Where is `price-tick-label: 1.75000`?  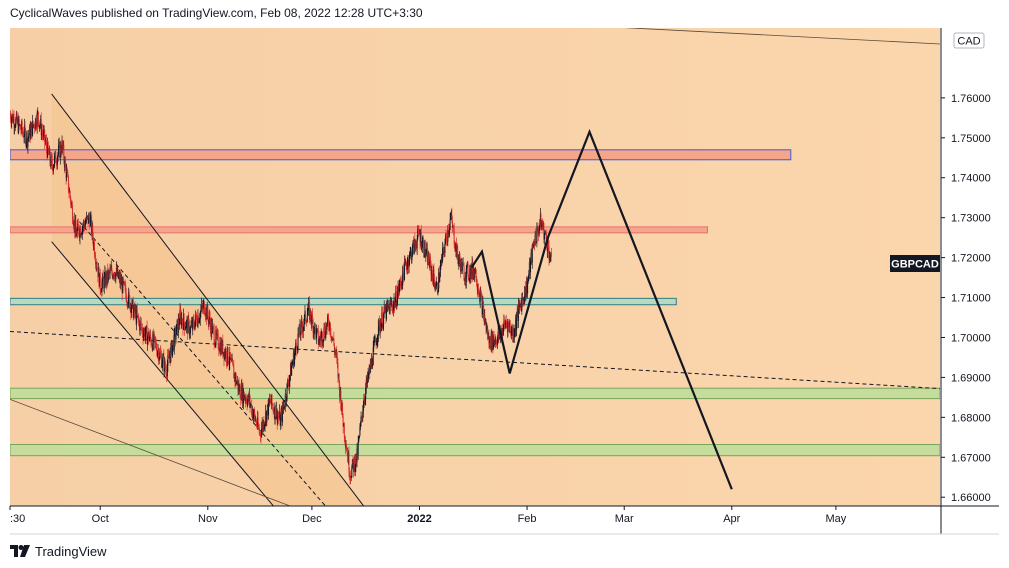 price-tick-label: 1.75000 is located at coordinates (971, 139).